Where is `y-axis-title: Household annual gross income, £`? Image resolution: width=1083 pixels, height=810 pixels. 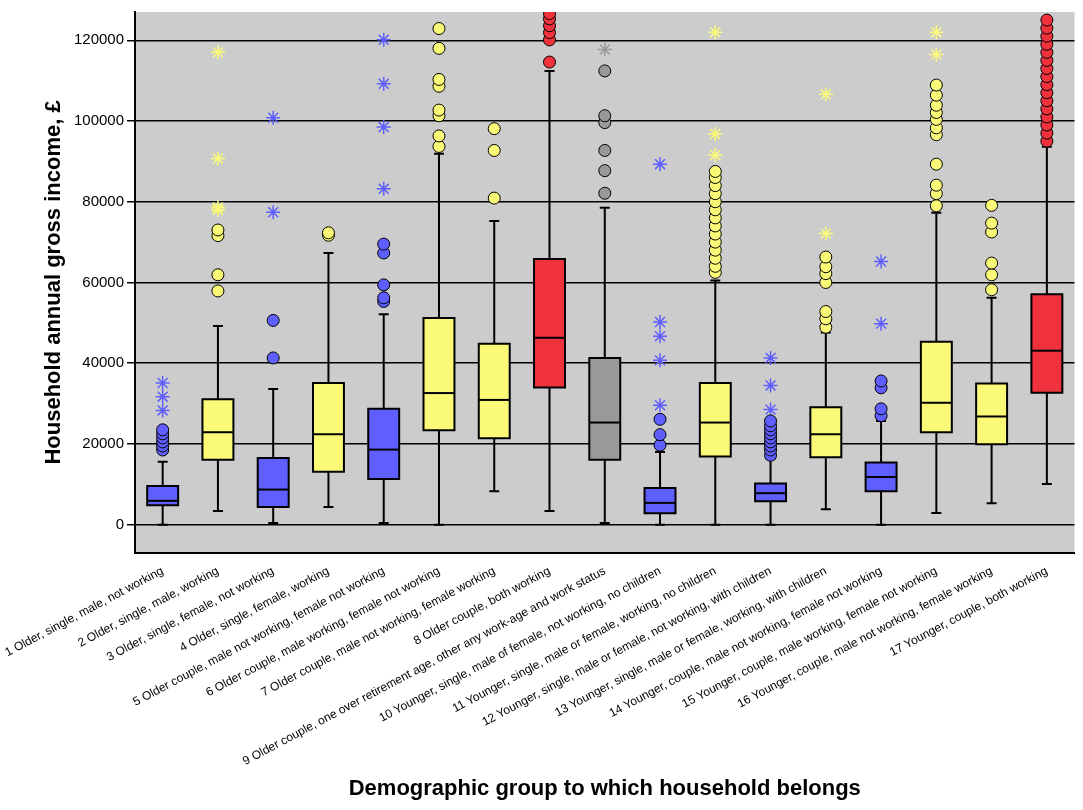 y-axis-title: Household annual gross income, £ is located at coordinates (52, 282).